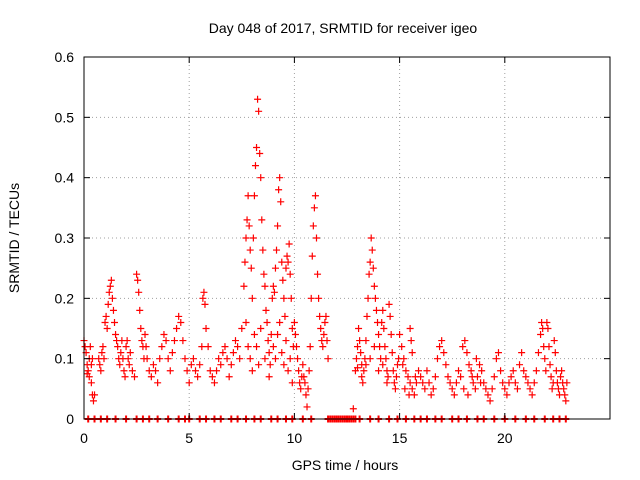 The image size is (640, 480). What do you see at coordinates (65, 359) in the screenshot?
I see `y-tick-label: 0.1` at bounding box center [65, 359].